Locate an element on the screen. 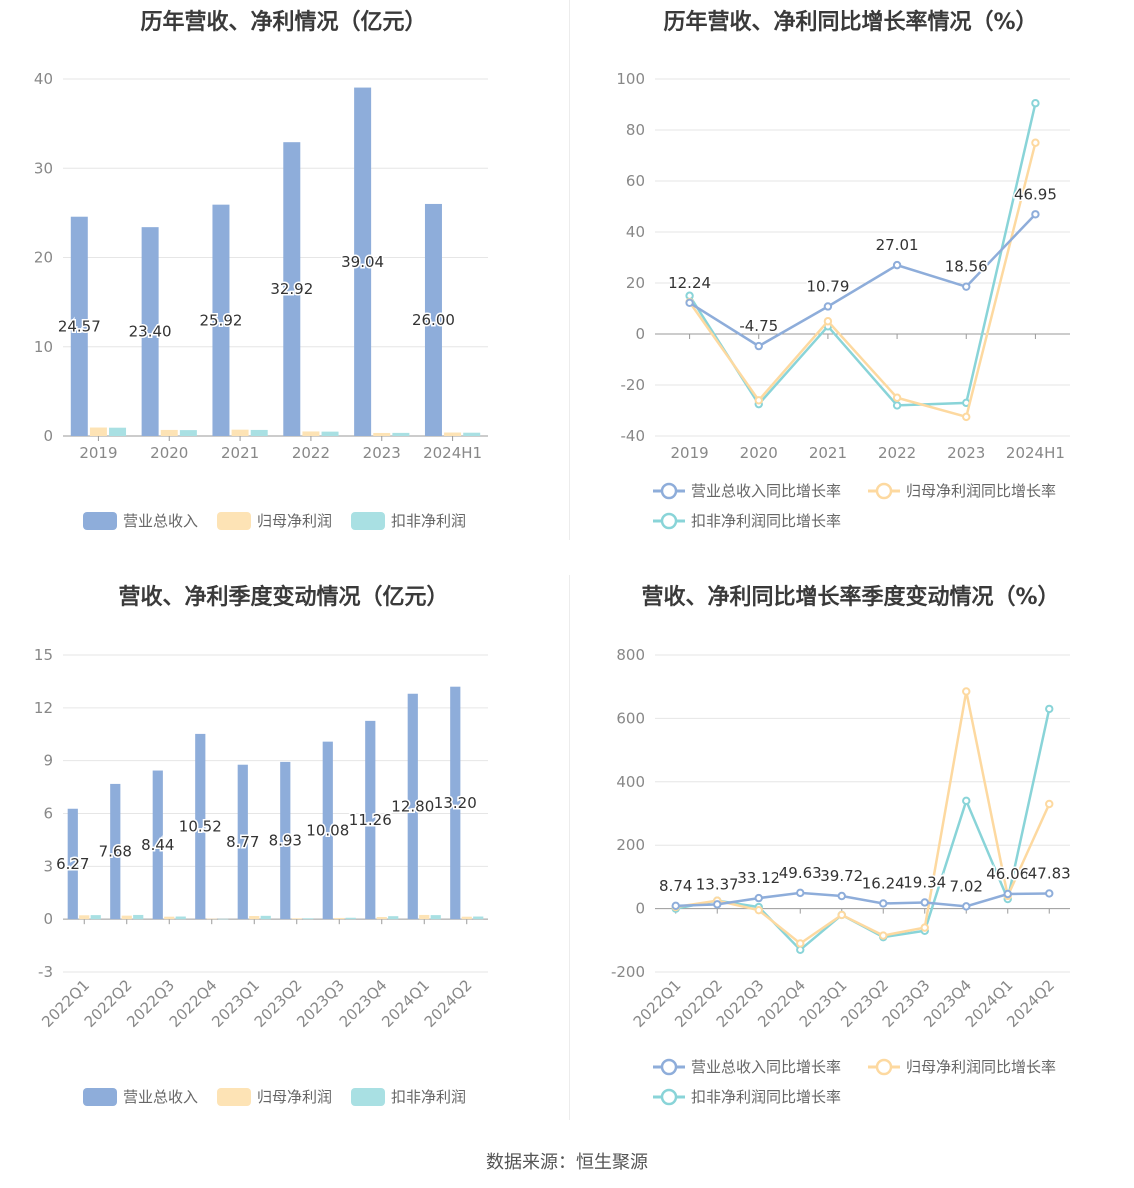 This screenshot has height=1188, width=1134. x-tick-label: 2022 is located at coordinates (897, 453).